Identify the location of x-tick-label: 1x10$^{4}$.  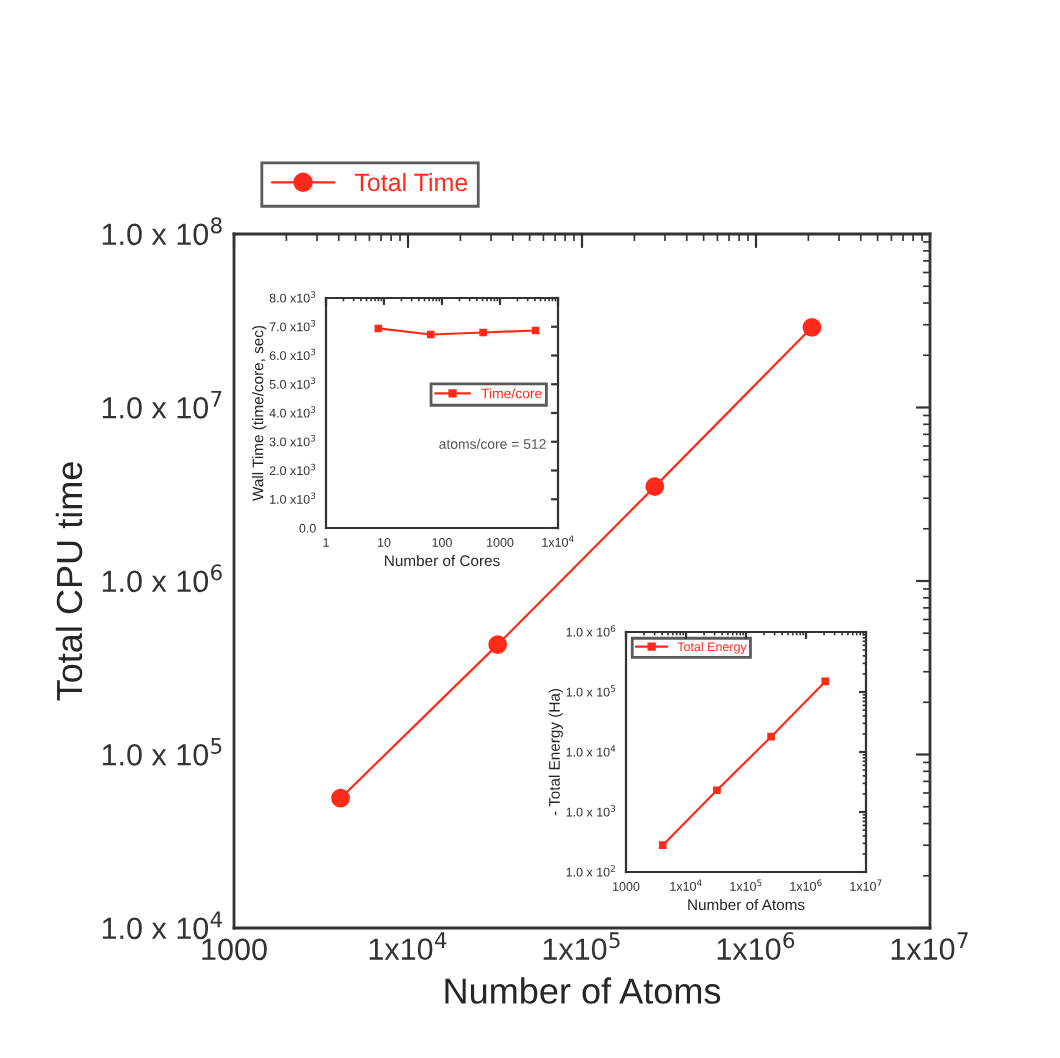
(408, 946).